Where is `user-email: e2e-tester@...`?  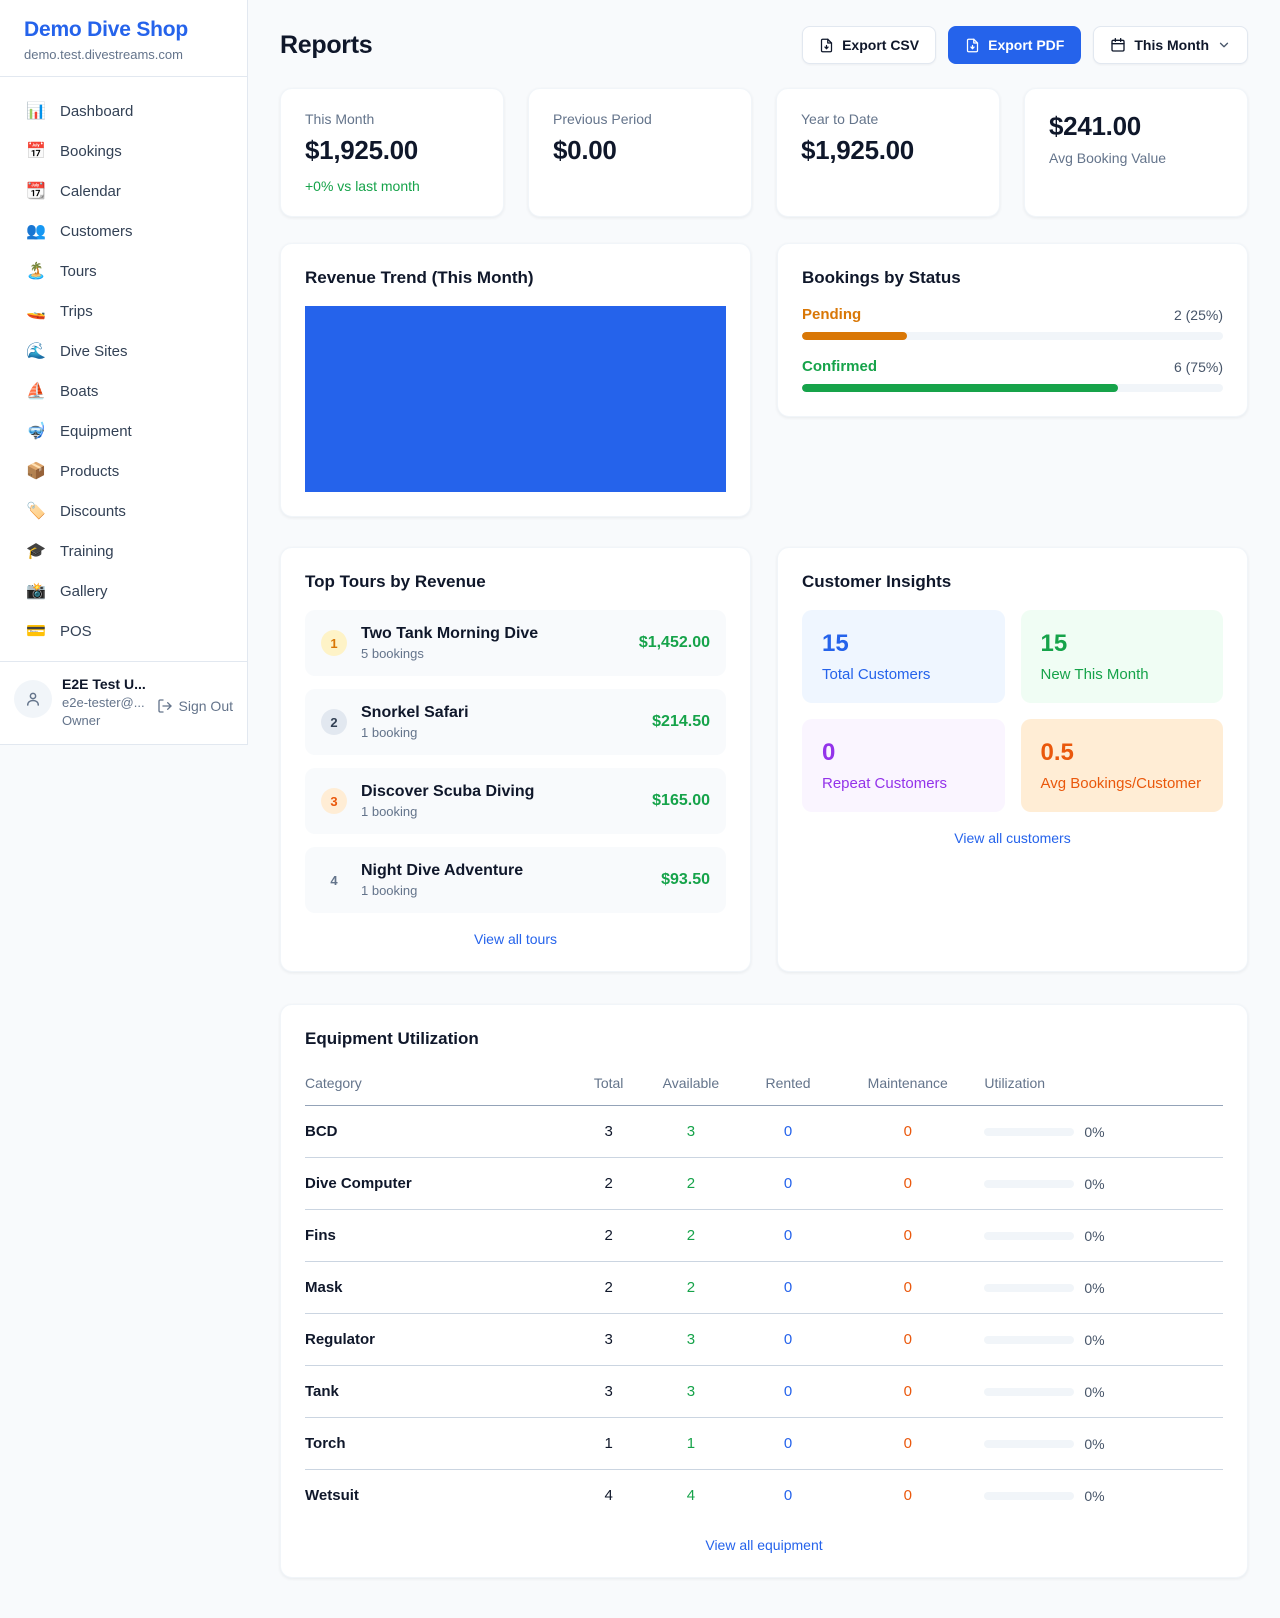
user-email: e2e-tester@... is located at coordinates (103, 702).